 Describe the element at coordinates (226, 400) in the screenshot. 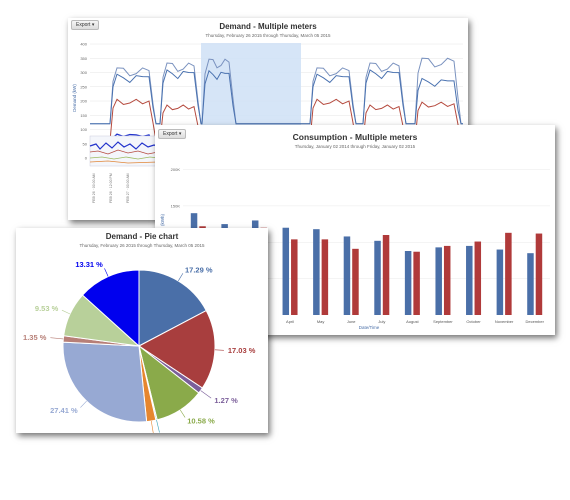

I see `pie-slice-label: 1.27 %` at that location.